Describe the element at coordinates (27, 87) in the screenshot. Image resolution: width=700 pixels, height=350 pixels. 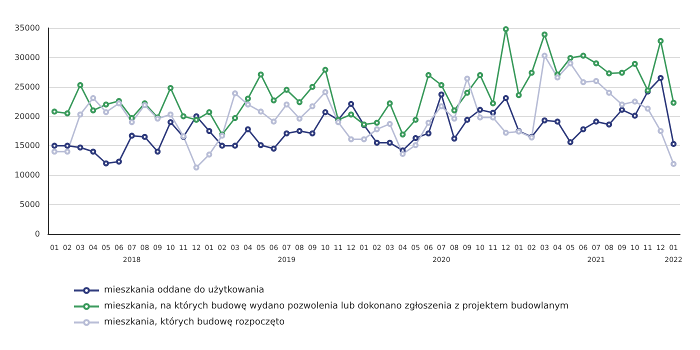
I see `y-tick-label: 25000` at that location.